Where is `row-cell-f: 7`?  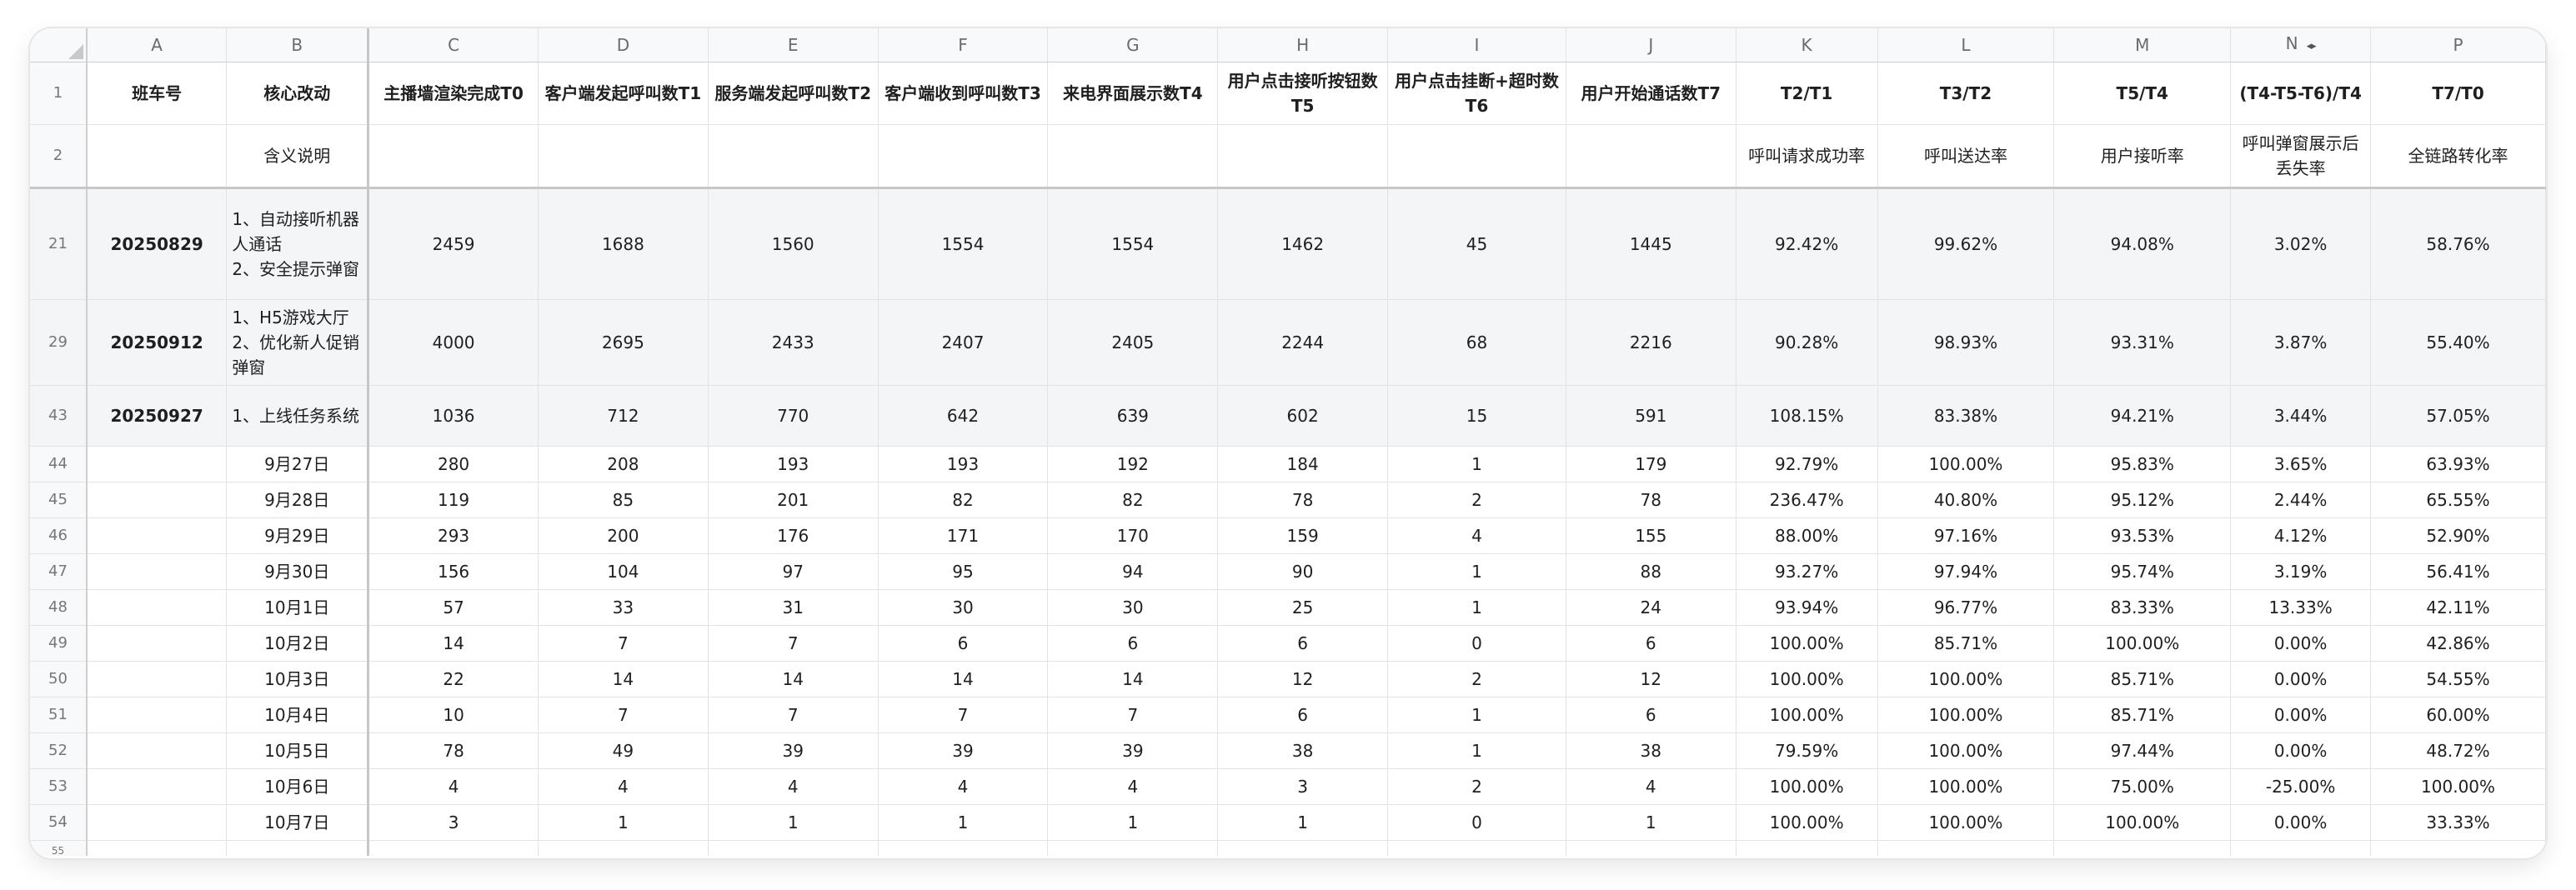
row-cell-f: 7 is located at coordinates (963, 715).